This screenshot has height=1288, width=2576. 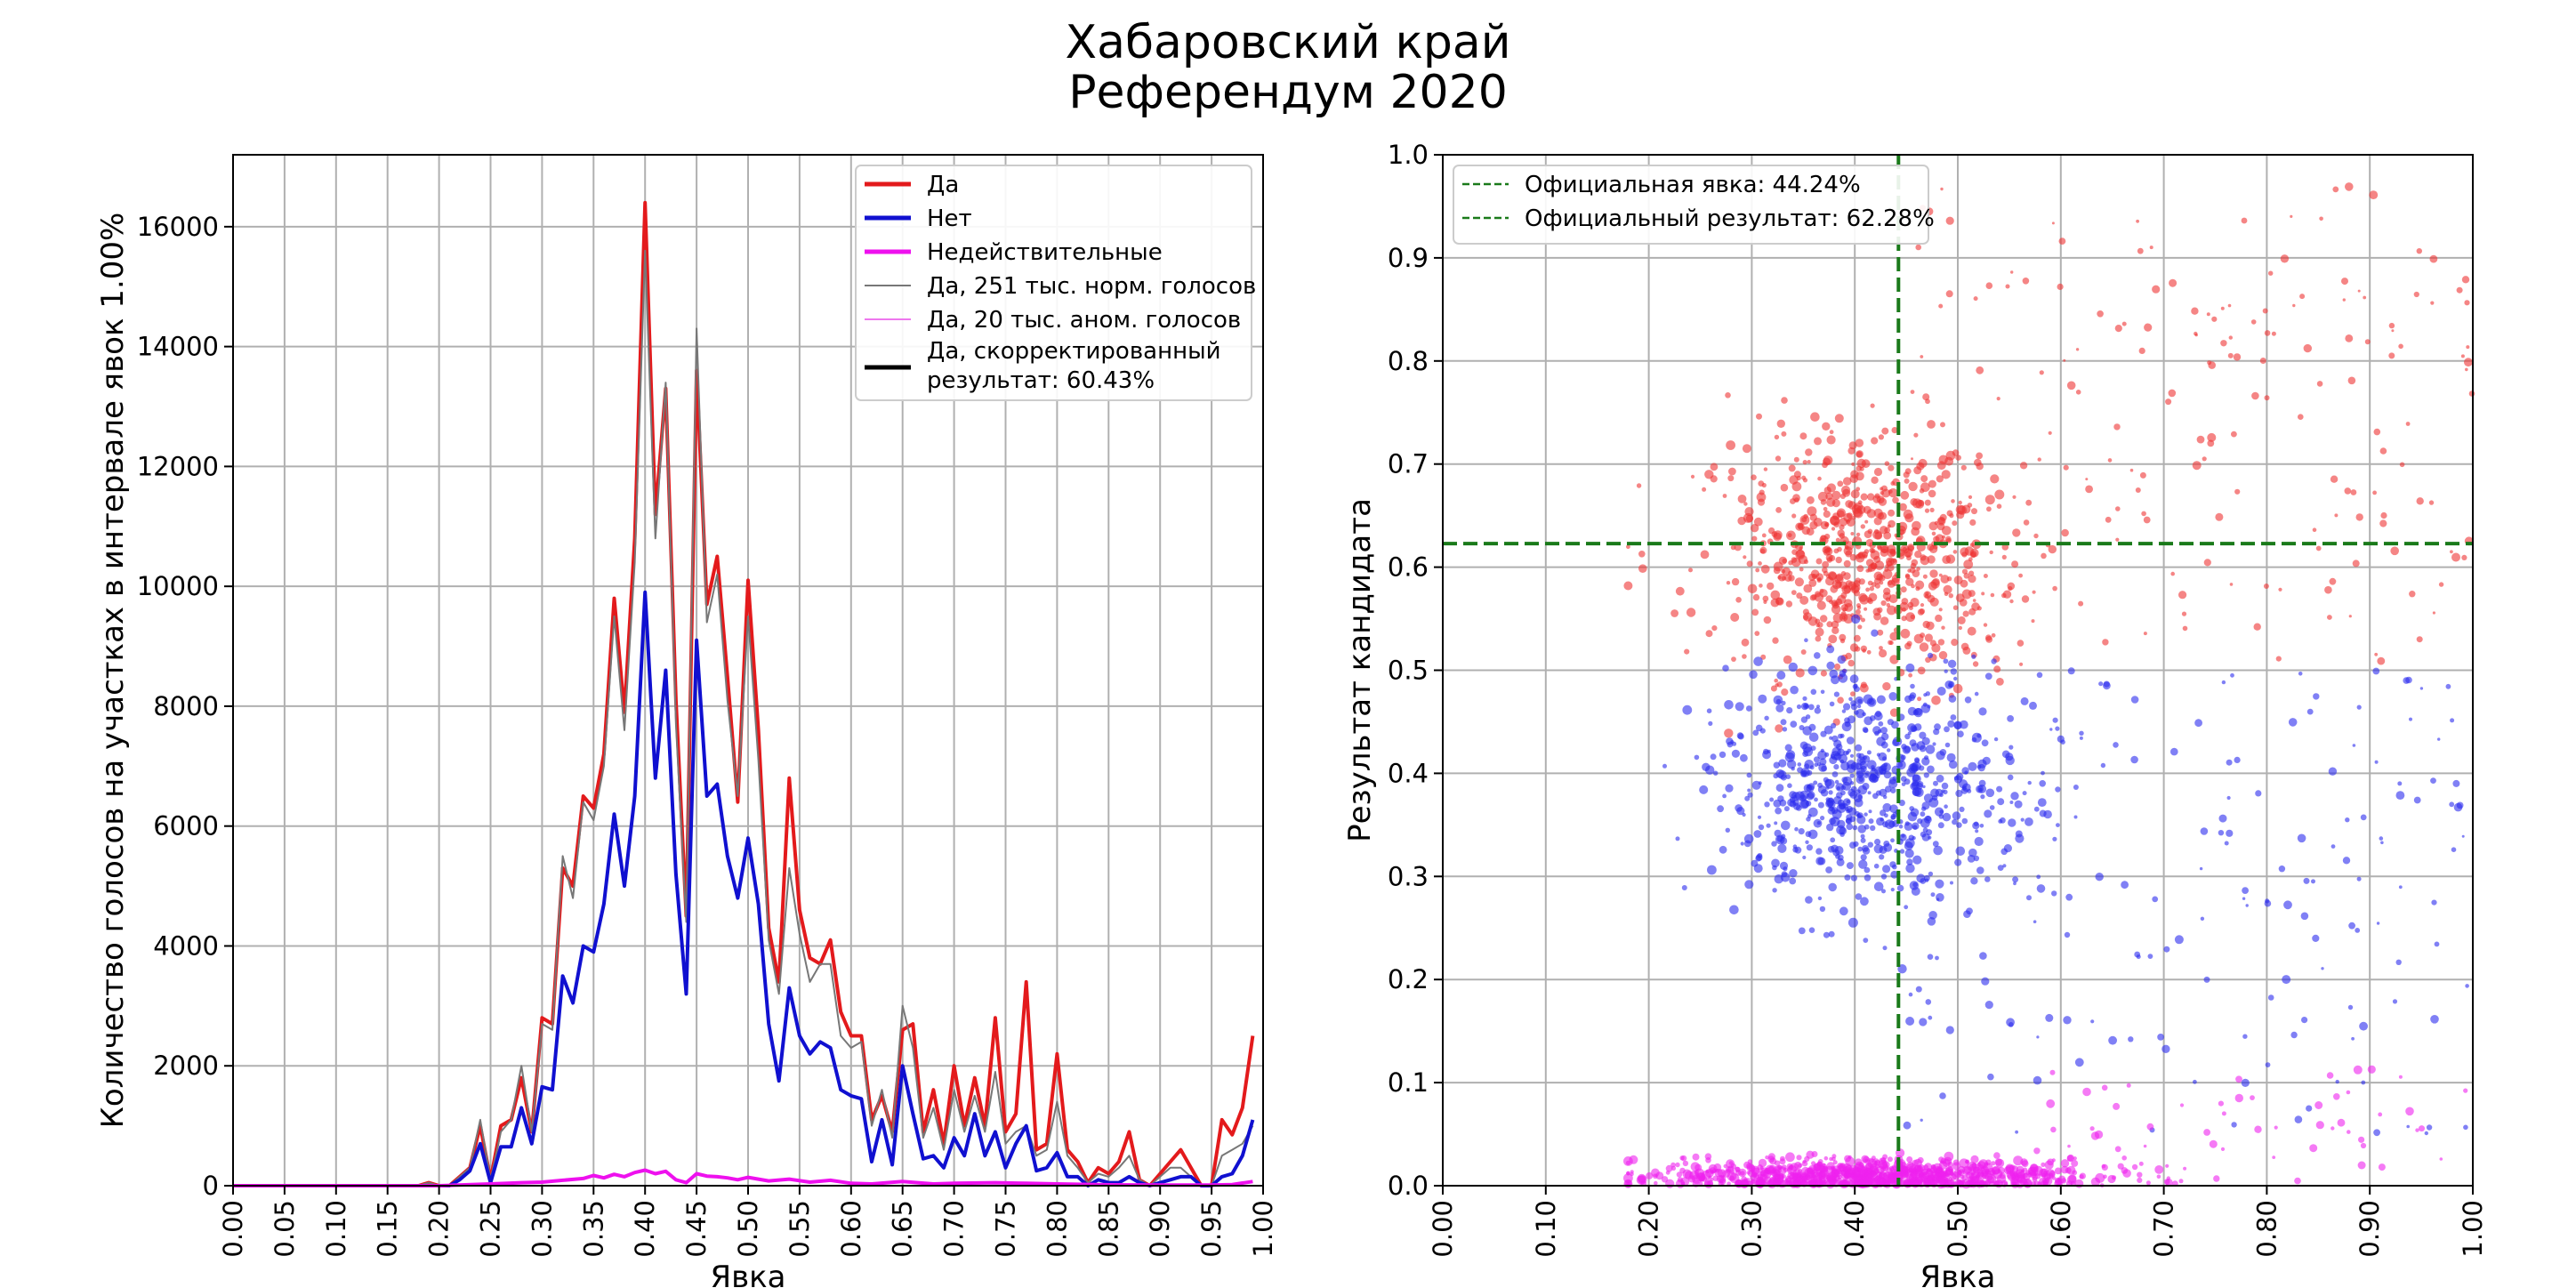 What do you see at coordinates (178, 347) in the screenshot?
I see `y-tick-label: 14000` at bounding box center [178, 347].